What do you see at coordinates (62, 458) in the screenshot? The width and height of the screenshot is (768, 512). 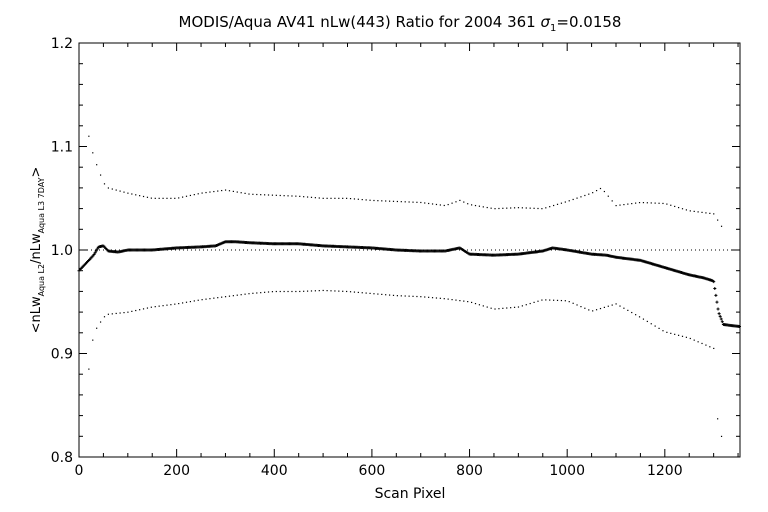 I see `y-tick-label: 0.8` at bounding box center [62, 458].